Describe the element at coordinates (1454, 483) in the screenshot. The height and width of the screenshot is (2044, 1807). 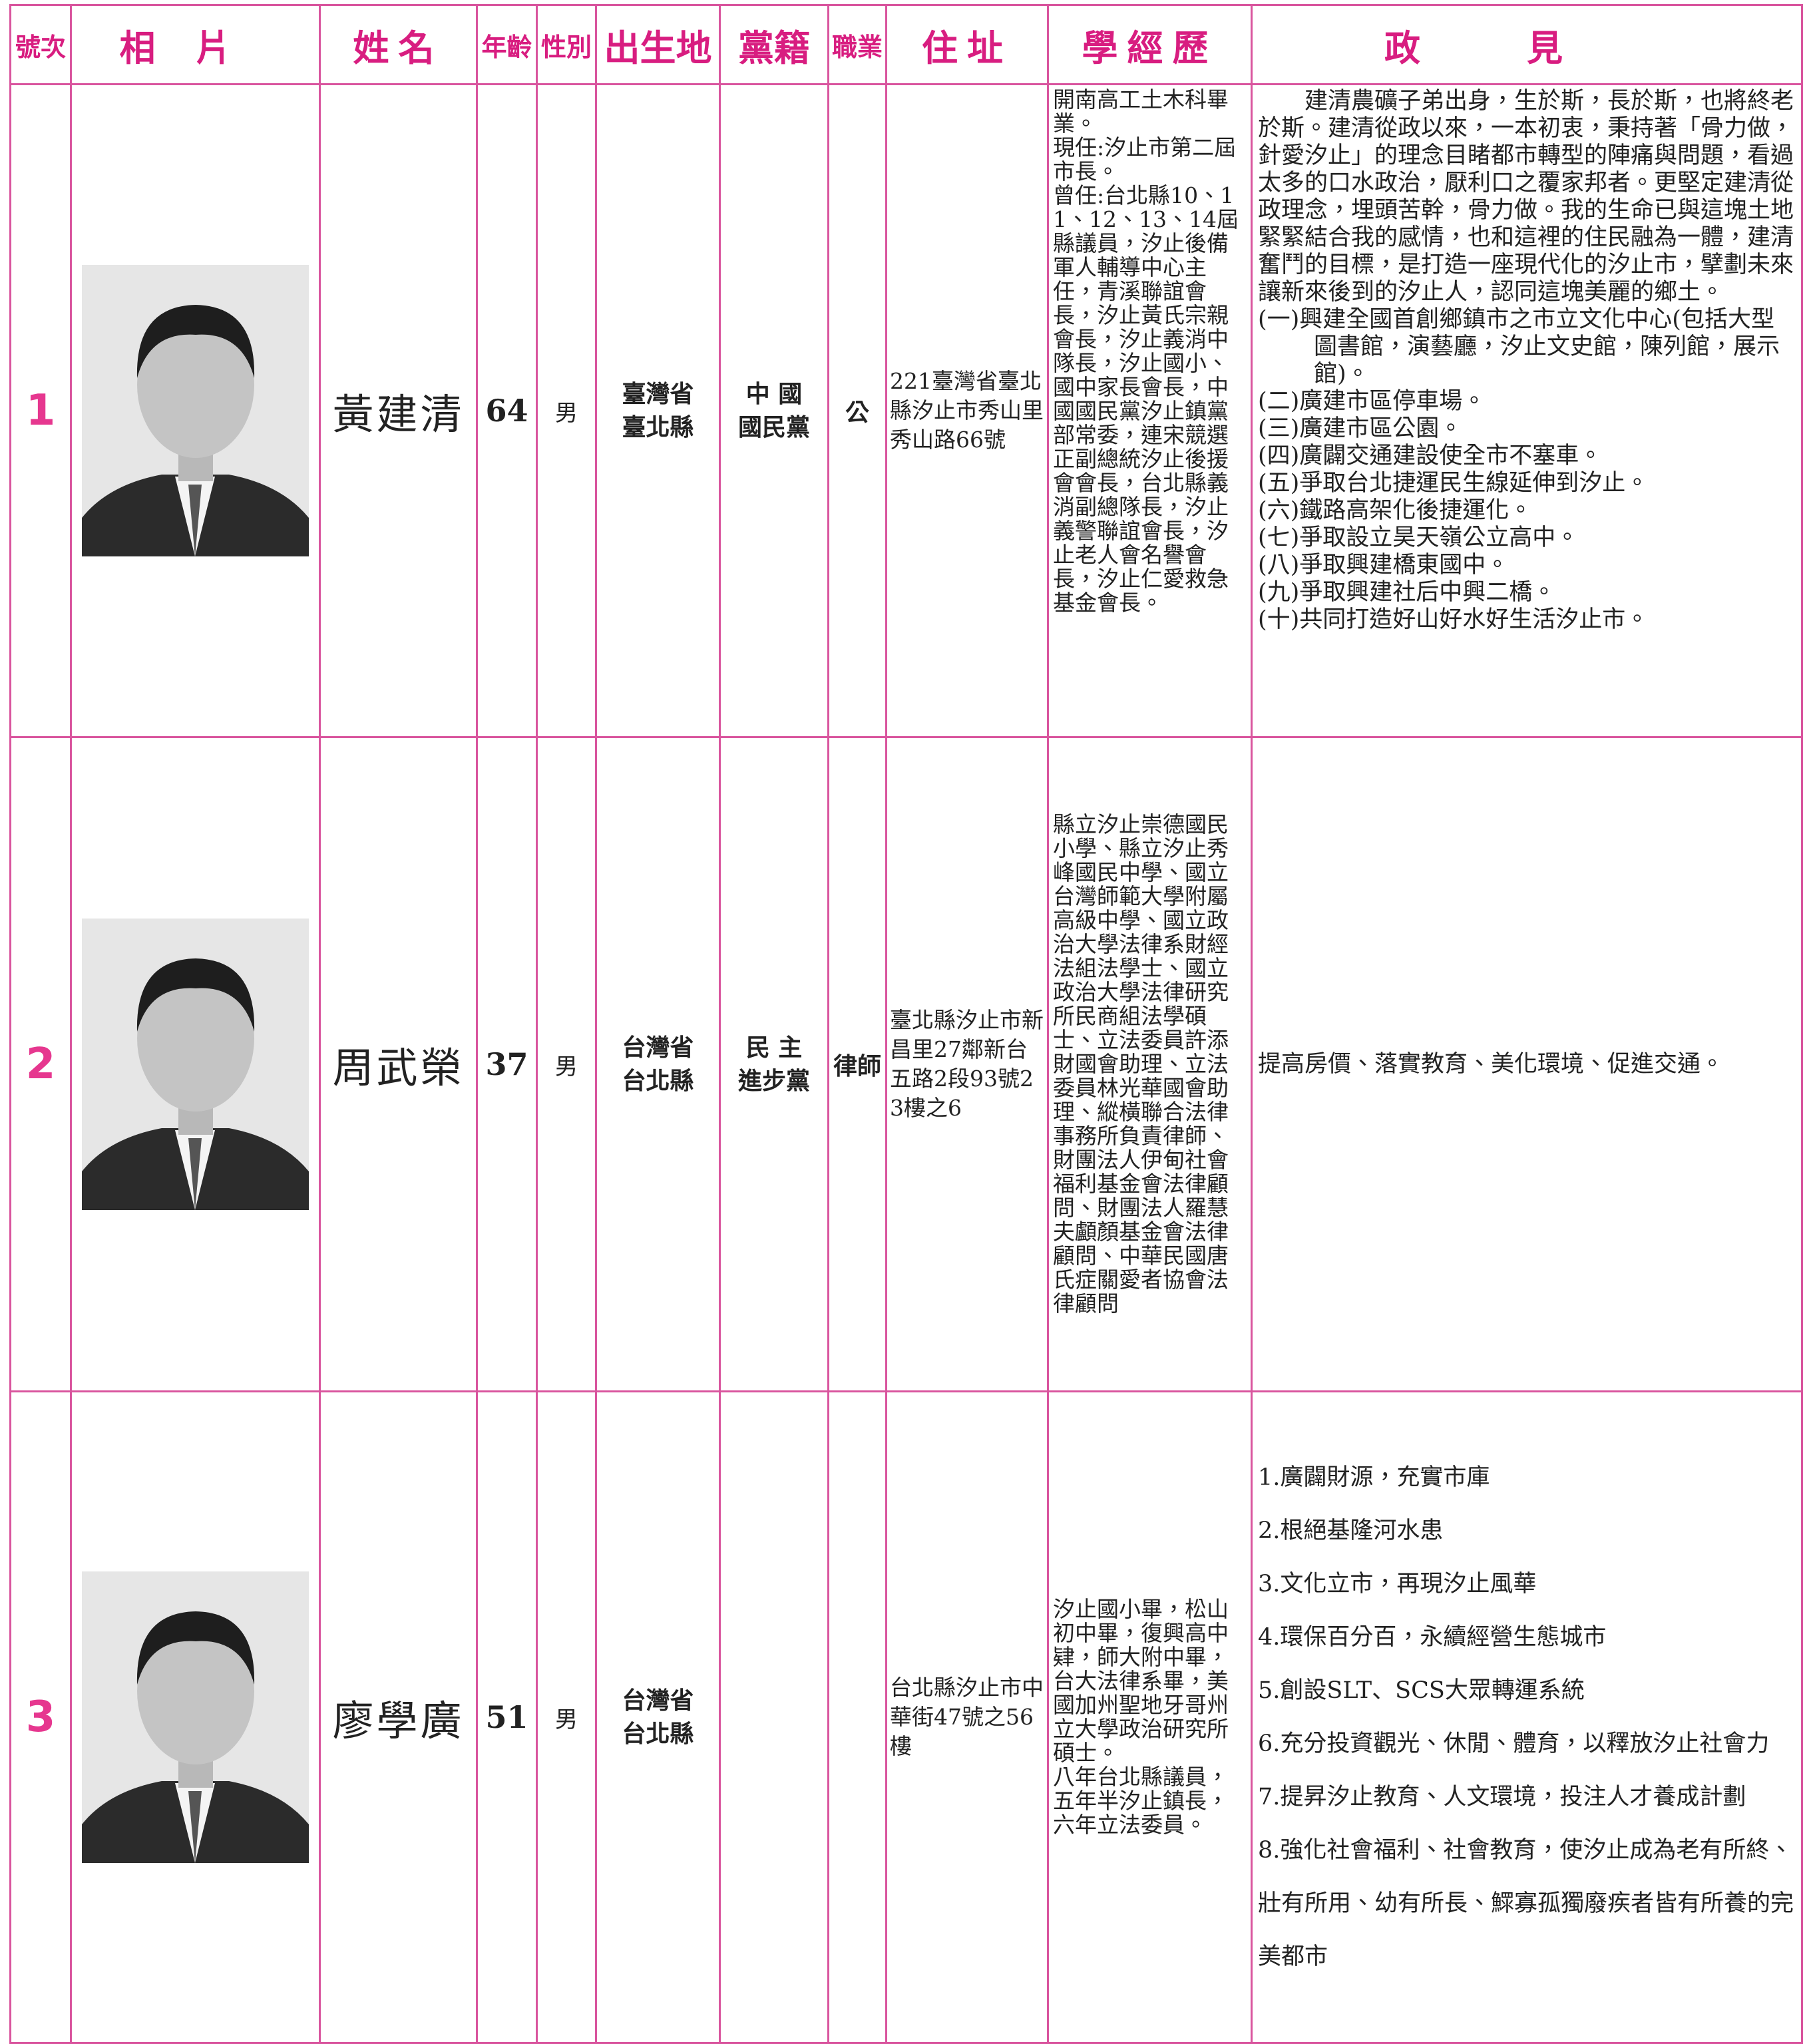
I see `platform-item: (五)爭取台北捷運民生線延伸到汐止。` at that location.